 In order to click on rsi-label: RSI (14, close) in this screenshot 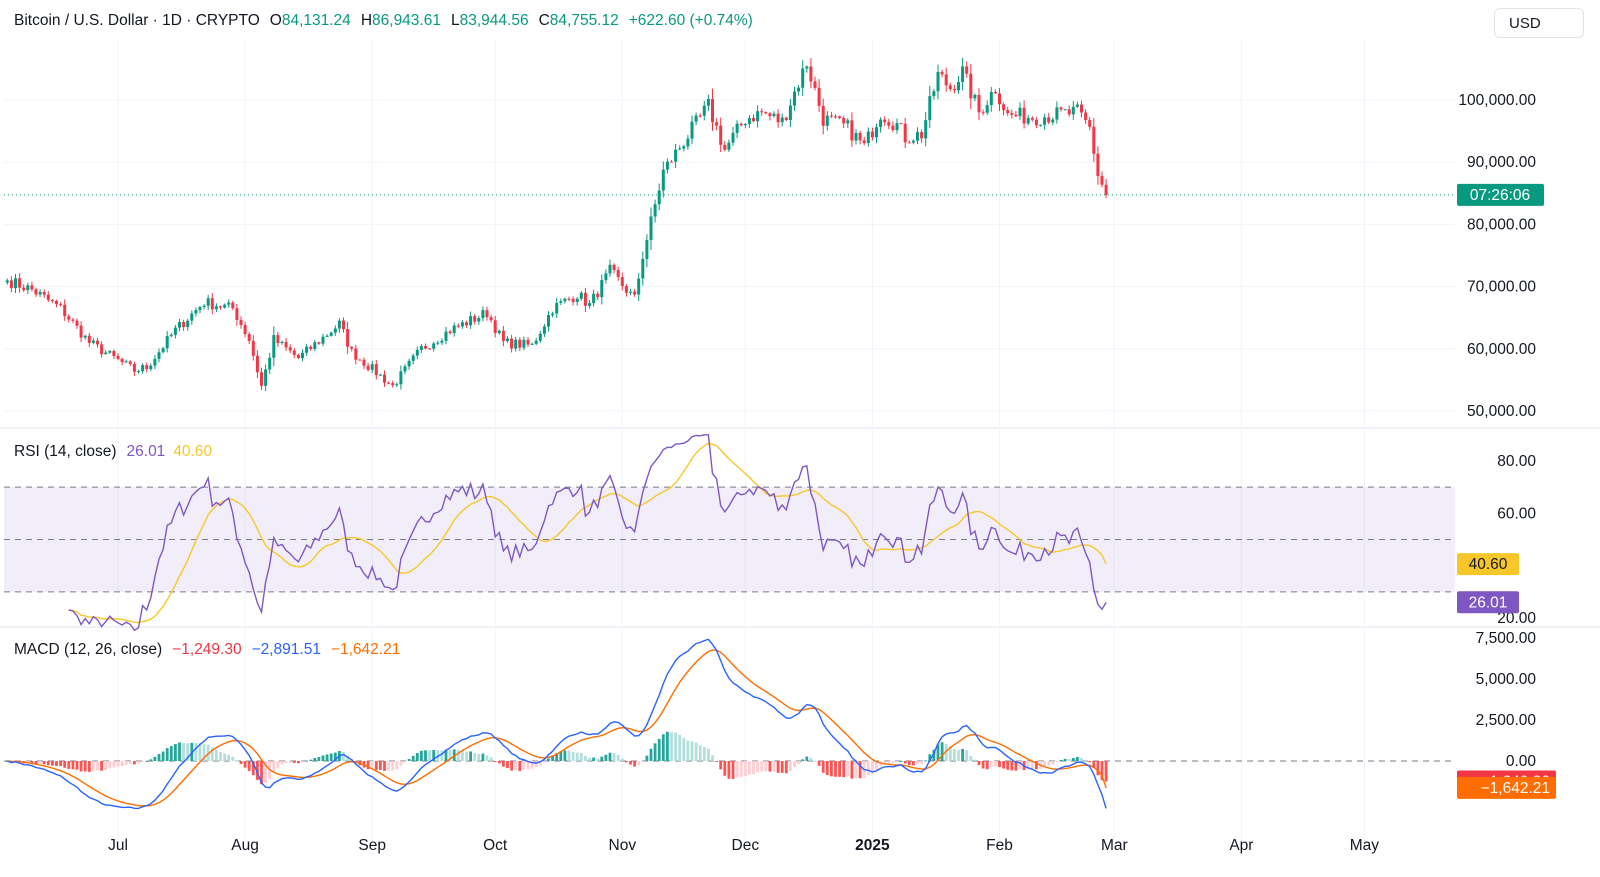, I will do `click(65, 451)`.